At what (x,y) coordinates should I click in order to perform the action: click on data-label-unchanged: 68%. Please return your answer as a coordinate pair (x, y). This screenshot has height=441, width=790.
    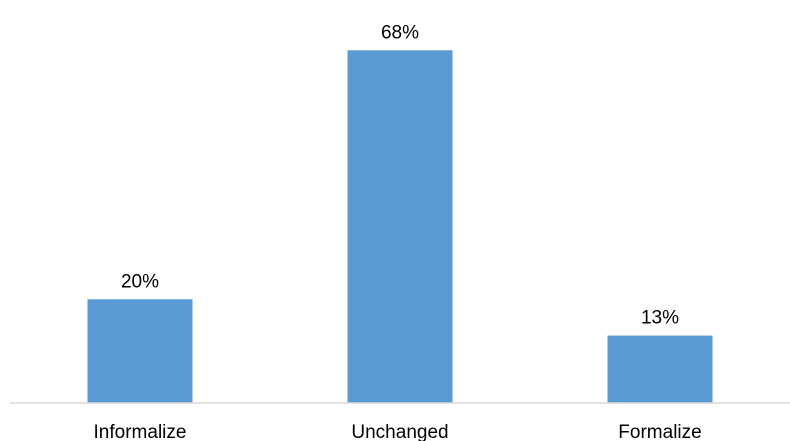
    Looking at the image, I should click on (400, 32).